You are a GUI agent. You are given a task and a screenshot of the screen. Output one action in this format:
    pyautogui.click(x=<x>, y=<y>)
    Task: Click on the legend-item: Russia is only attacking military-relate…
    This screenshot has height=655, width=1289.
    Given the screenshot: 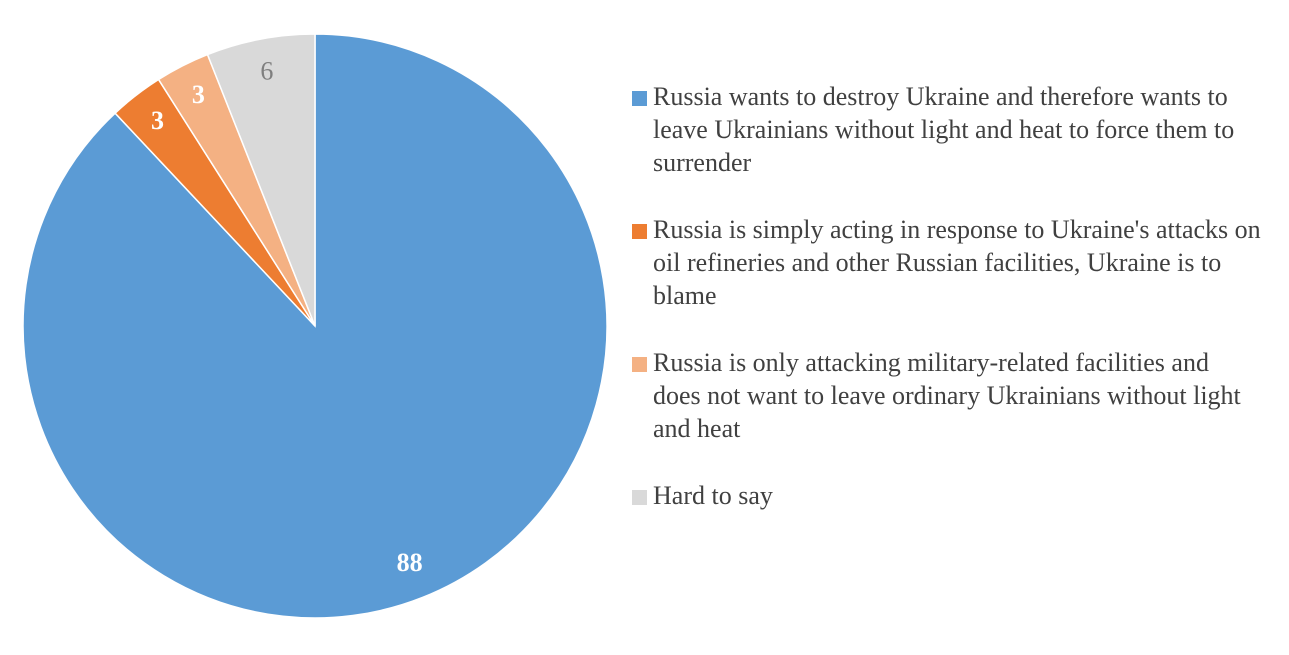 What is the action you would take?
    pyautogui.click(x=952, y=395)
    